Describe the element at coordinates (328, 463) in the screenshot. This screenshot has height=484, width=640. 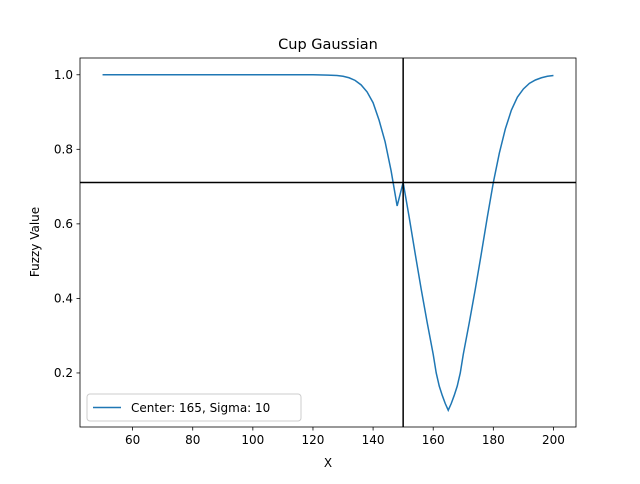
I see `x-axis-label: X` at that location.